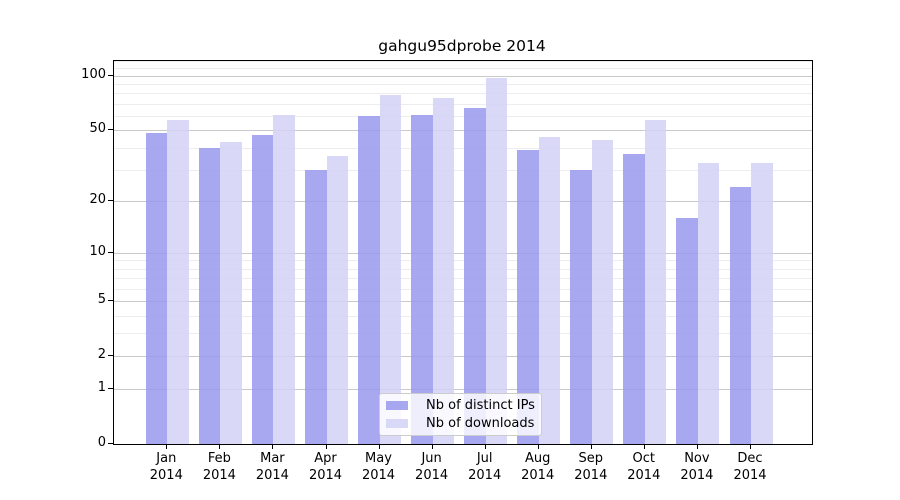 Image resolution: width=900 pixels, height=500 pixels. What do you see at coordinates (325, 467) in the screenshot?
I see `x-tick-label: Apr 2014` at bounding box center [325, 467].